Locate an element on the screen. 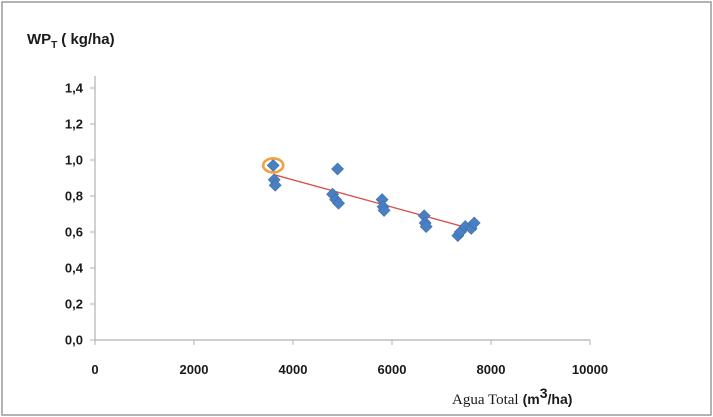 This screenshot has width=713, height=417. x-tick-label: 8000 is located at coordinates (491, 369).